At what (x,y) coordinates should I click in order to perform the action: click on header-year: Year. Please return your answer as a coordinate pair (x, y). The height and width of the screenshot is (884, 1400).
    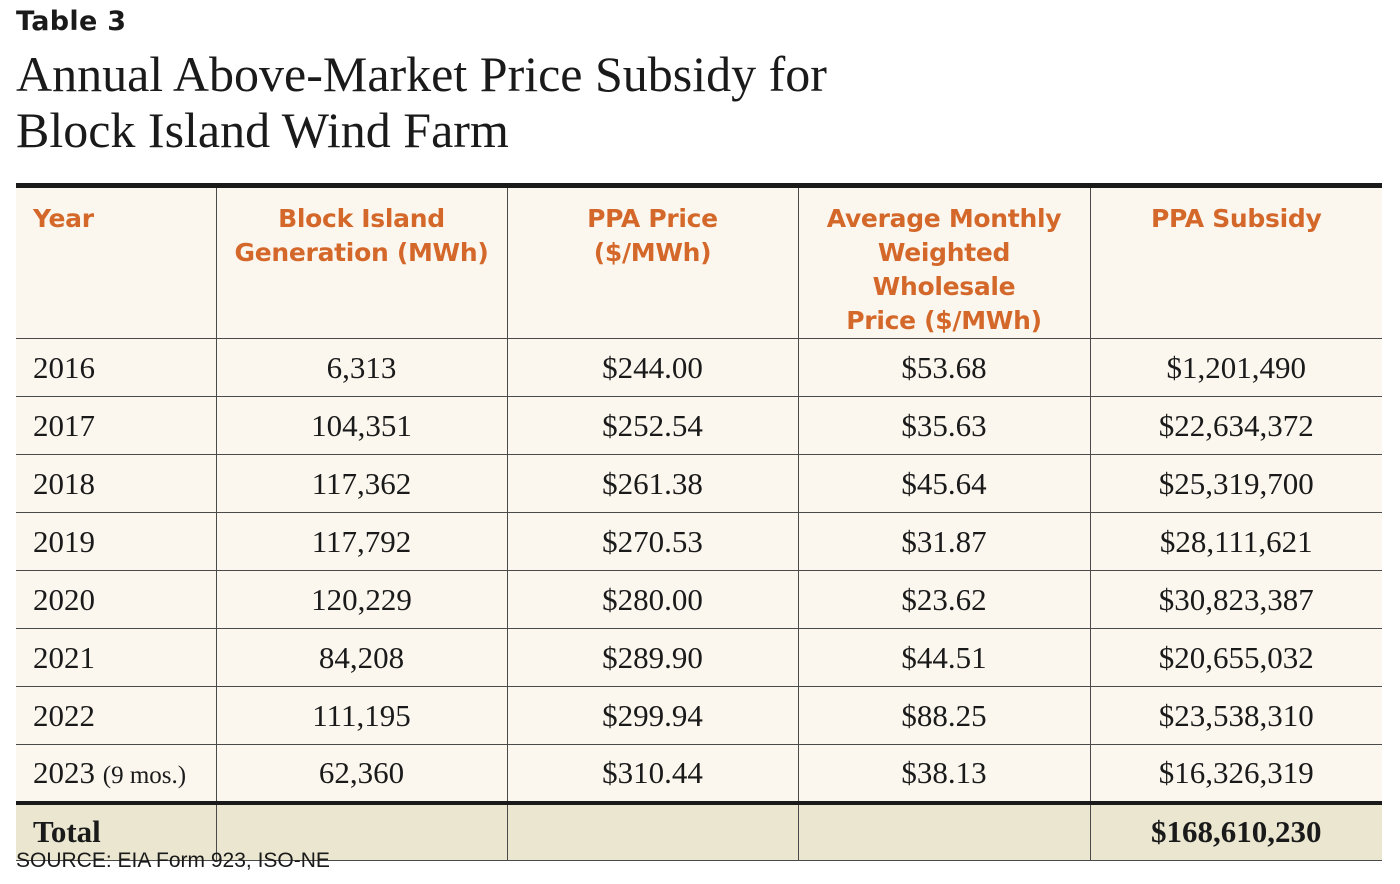
    Looking at the image, I should click on (116, 261).